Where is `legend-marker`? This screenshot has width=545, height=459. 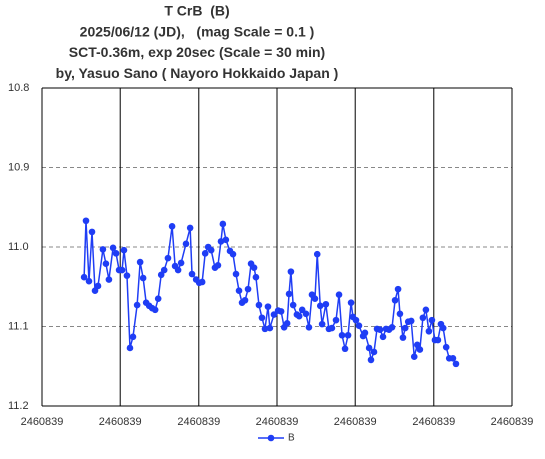
legend-marker is located at coordinates (271, 438).